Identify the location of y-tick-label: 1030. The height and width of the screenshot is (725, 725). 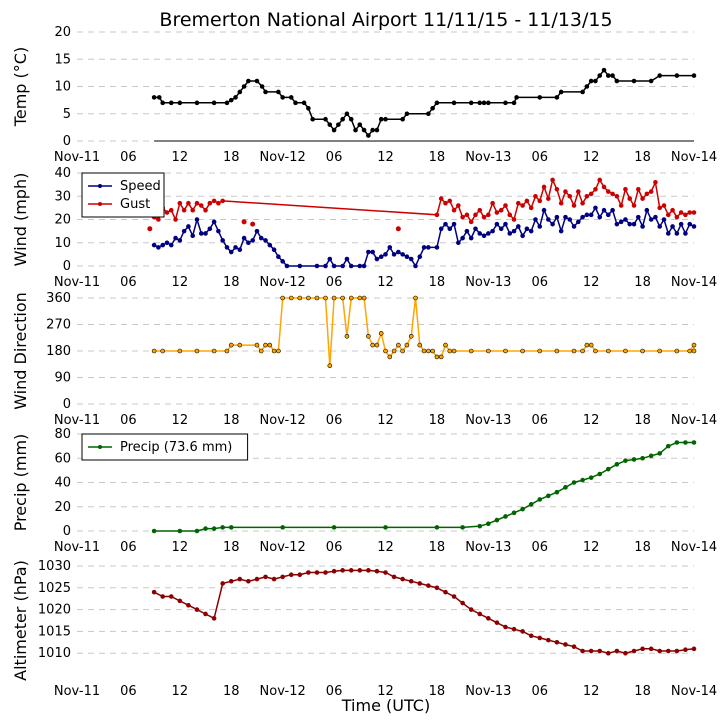
(54, 566).